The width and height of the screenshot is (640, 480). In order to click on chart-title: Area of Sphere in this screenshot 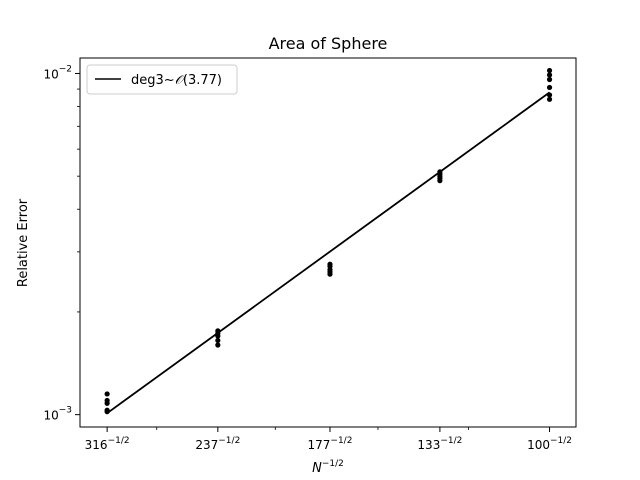, I will do `click(328, 43)`.